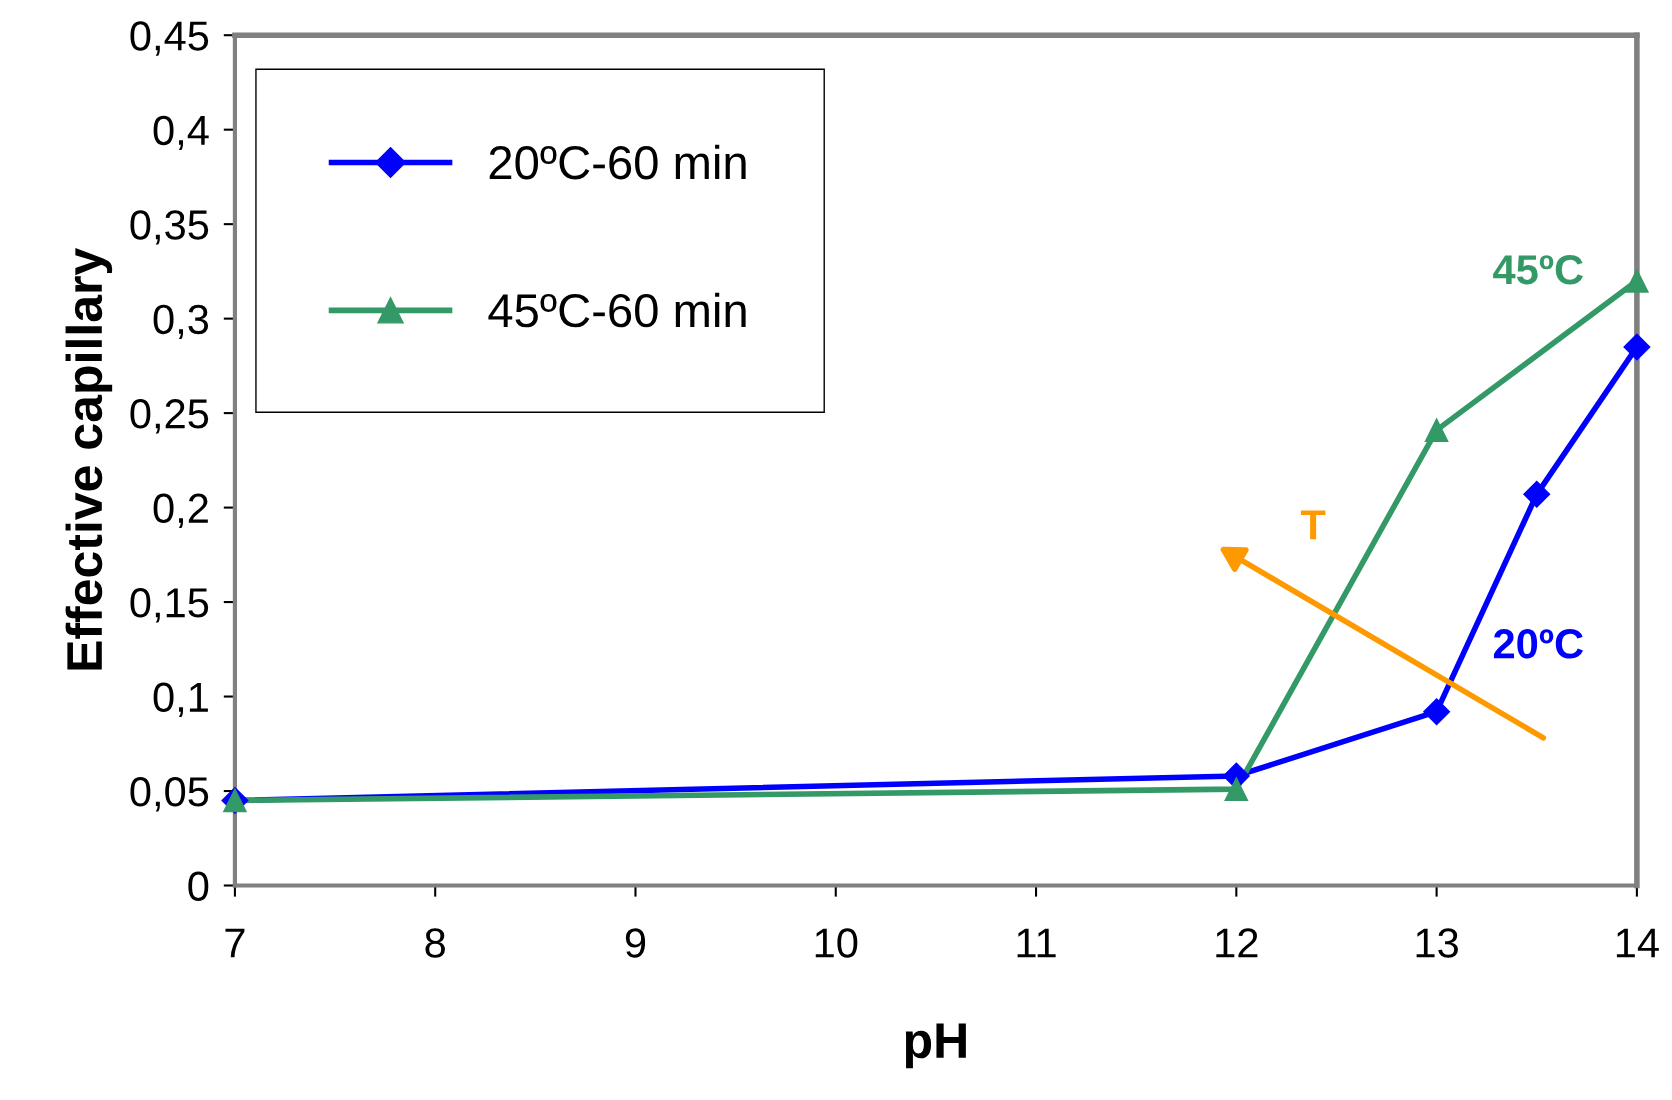 This screenshot has width=1672, height=1100. Describe the element at coordinates (198, 886) in the screenshot. I see `y-tick-label: 0` at that location.